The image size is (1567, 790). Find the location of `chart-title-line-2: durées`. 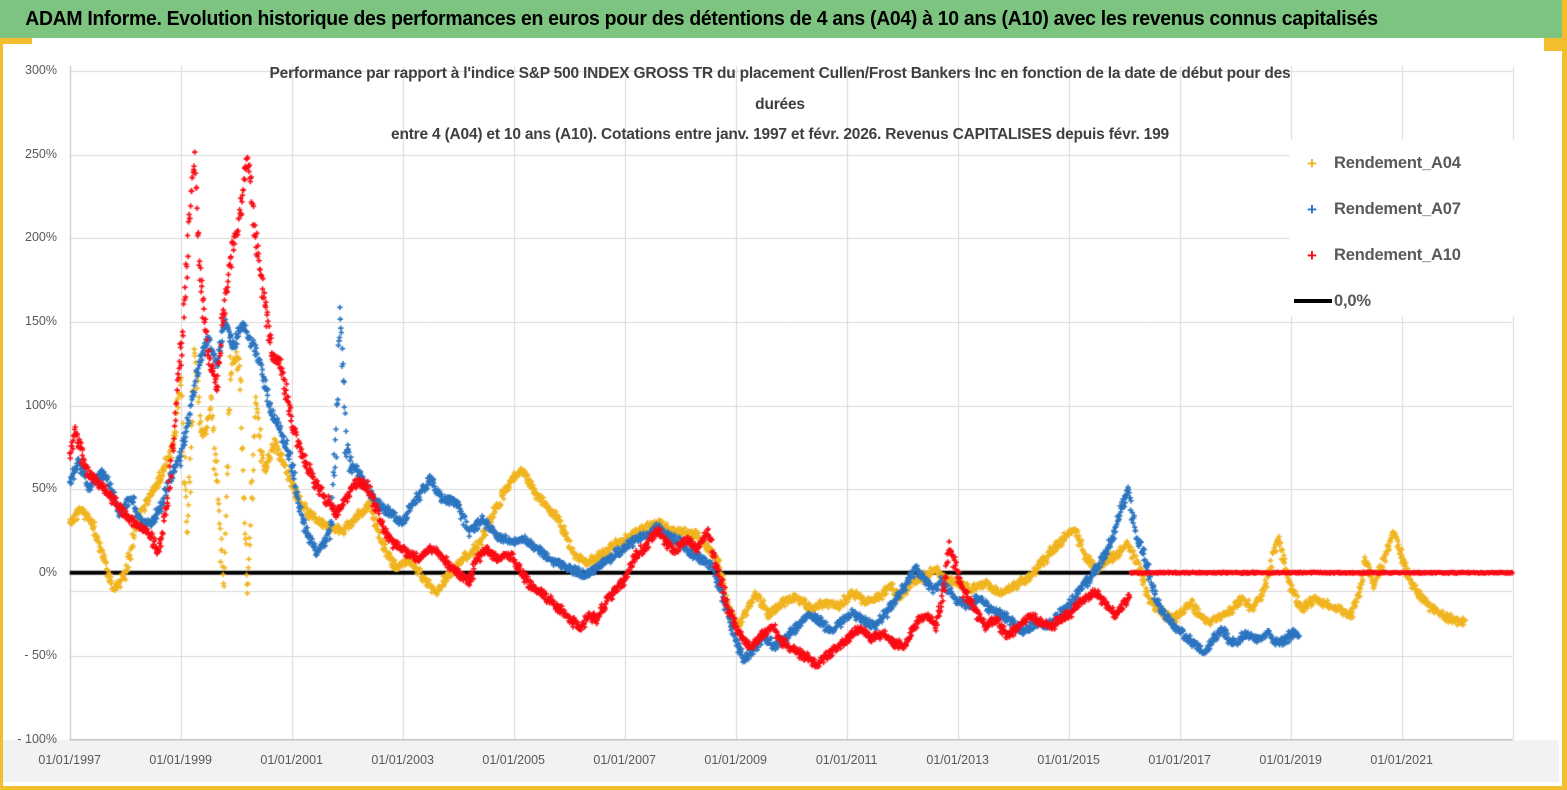

chart-title-line-2: durées is located at coordinates (780, 104).